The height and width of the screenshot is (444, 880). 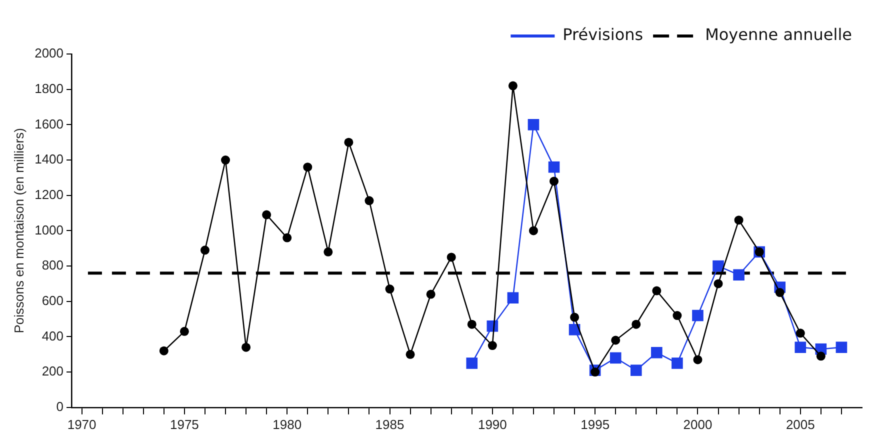 What do you see at coordinates (53, 336) in the screenshot?
I see `y-tick-label: 400` at bounding box center [53, 336].